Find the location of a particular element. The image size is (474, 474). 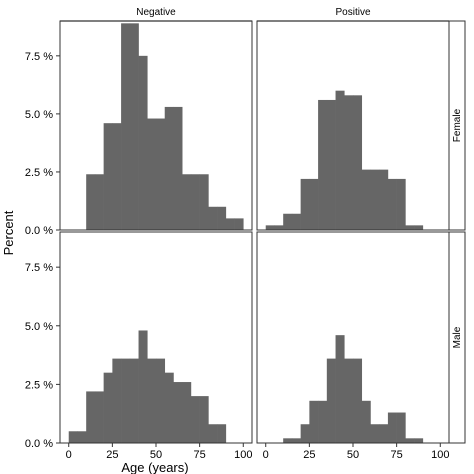

column-strip-positive is located at coordinates (353, 10).